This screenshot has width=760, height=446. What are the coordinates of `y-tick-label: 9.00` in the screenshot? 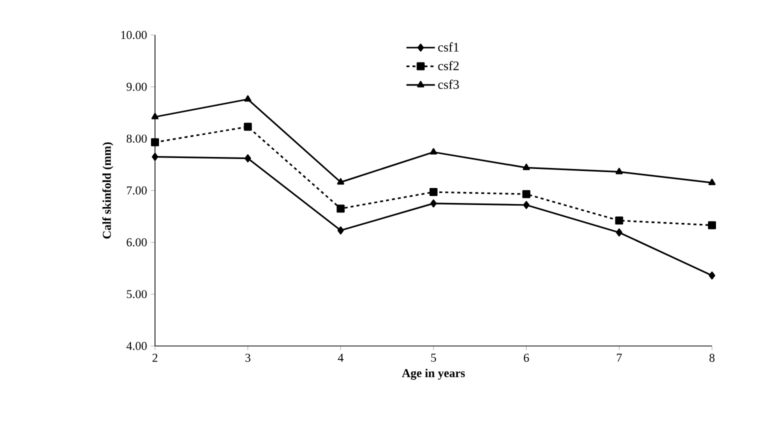 It's located at (136, 86).